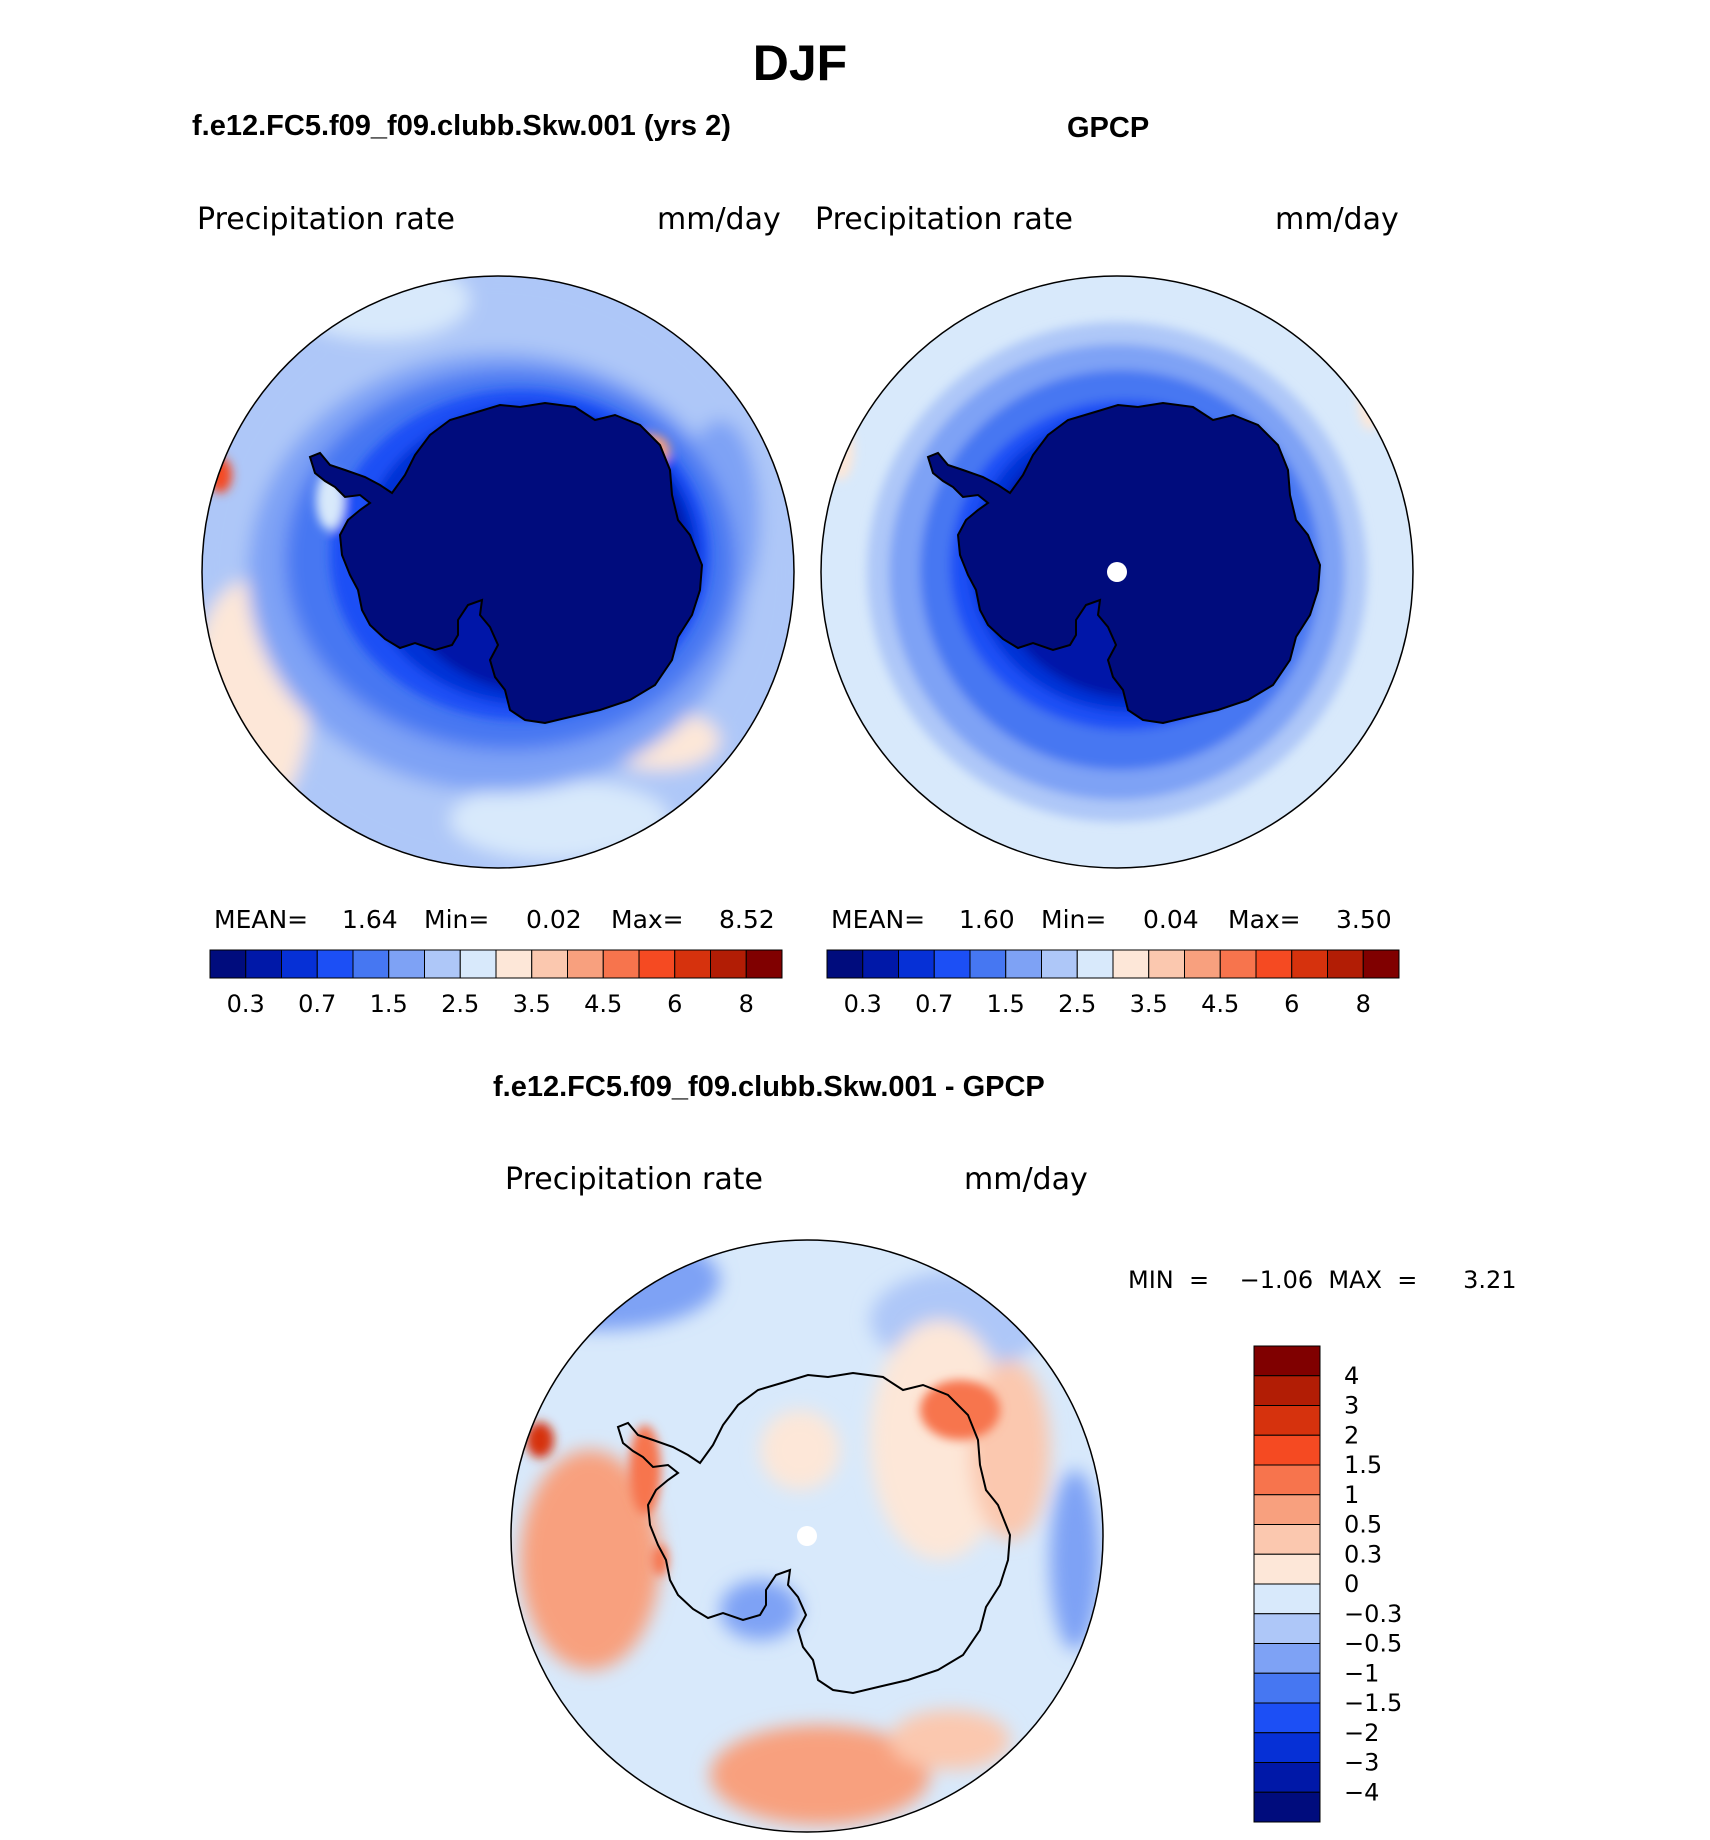 The height and width of the screenshot is (1840, 1710). Describe the element at coordinates (1361, 1792) in the screenshot. I see `difference-colorbar-tick-label: −4` at that location.